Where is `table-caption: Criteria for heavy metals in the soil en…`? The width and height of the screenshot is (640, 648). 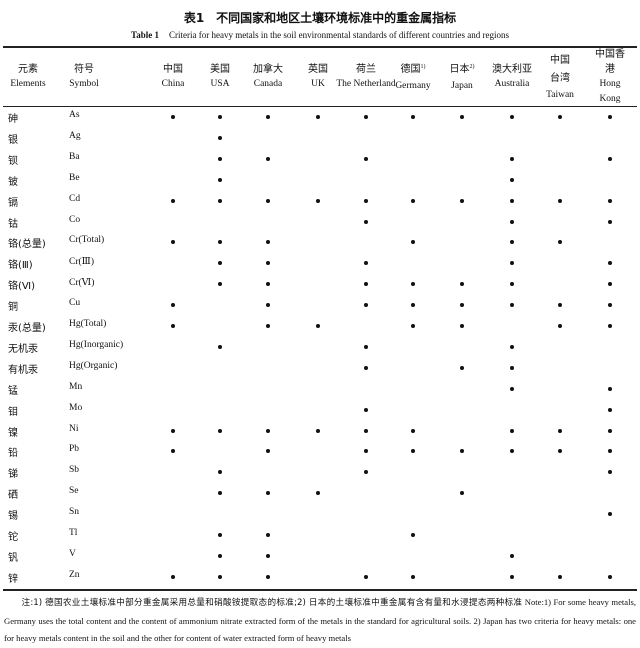 table-caption: Criteria for heavy metals in the soil en… is located at coordinates (338, 35).